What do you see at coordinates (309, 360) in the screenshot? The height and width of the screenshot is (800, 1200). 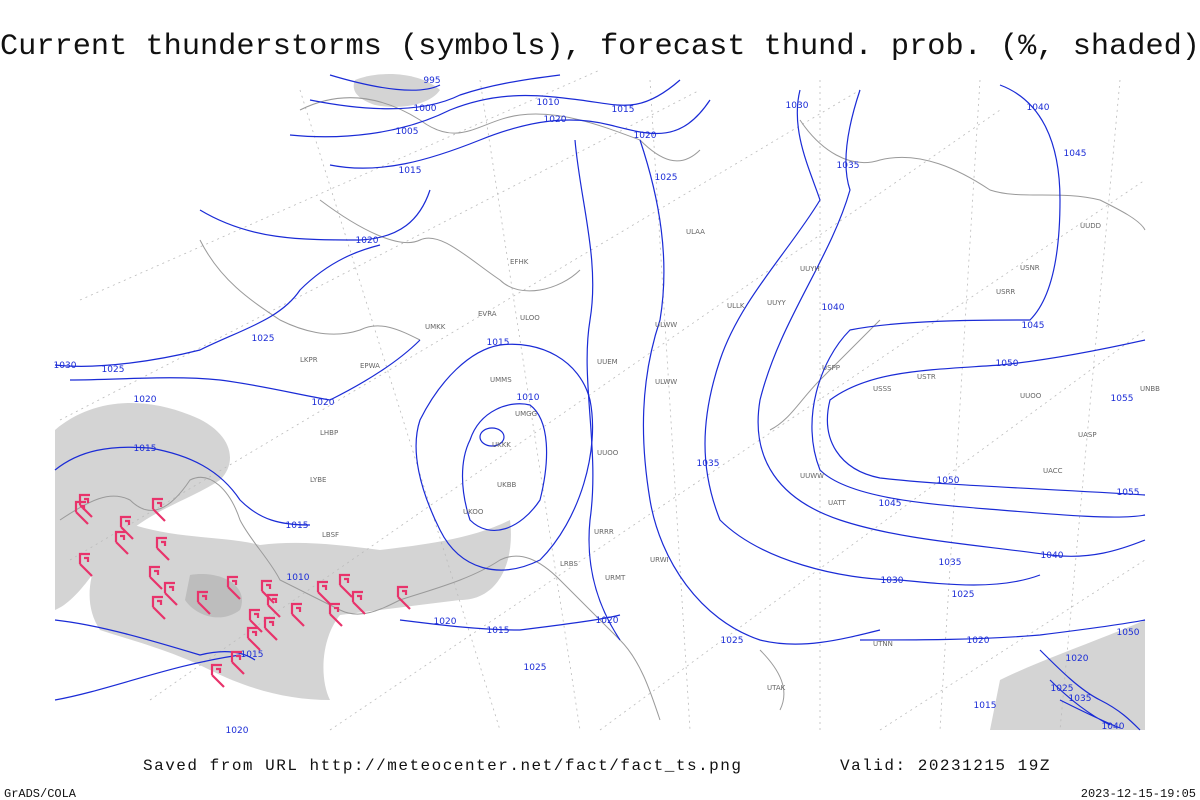 I see `station-label: LKPR` at bounding box center [309, 360].